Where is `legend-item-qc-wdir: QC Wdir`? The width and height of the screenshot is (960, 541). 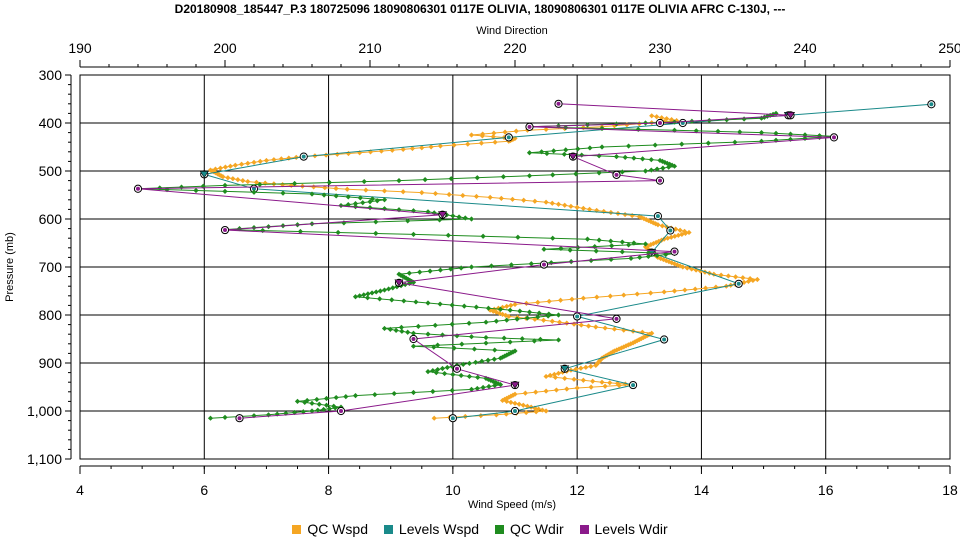 legend-item-qc-wdir: QC Wdir is located at coordinates (529, 529).